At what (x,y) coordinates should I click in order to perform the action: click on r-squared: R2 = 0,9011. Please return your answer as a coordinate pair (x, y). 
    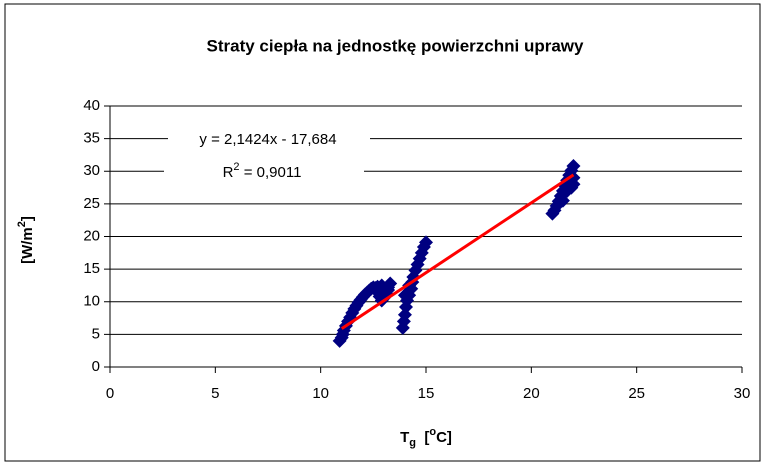
    Looking at the image, I should click on (262, 171).